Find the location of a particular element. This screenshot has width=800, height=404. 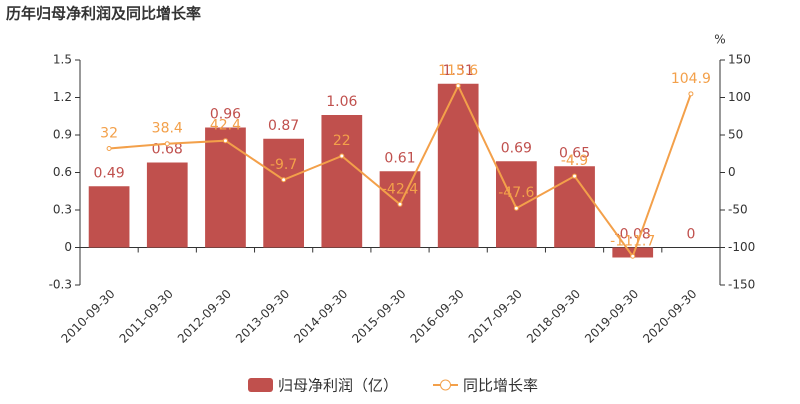

line-value-label: -9.7 is located at coordinates (283, 165).